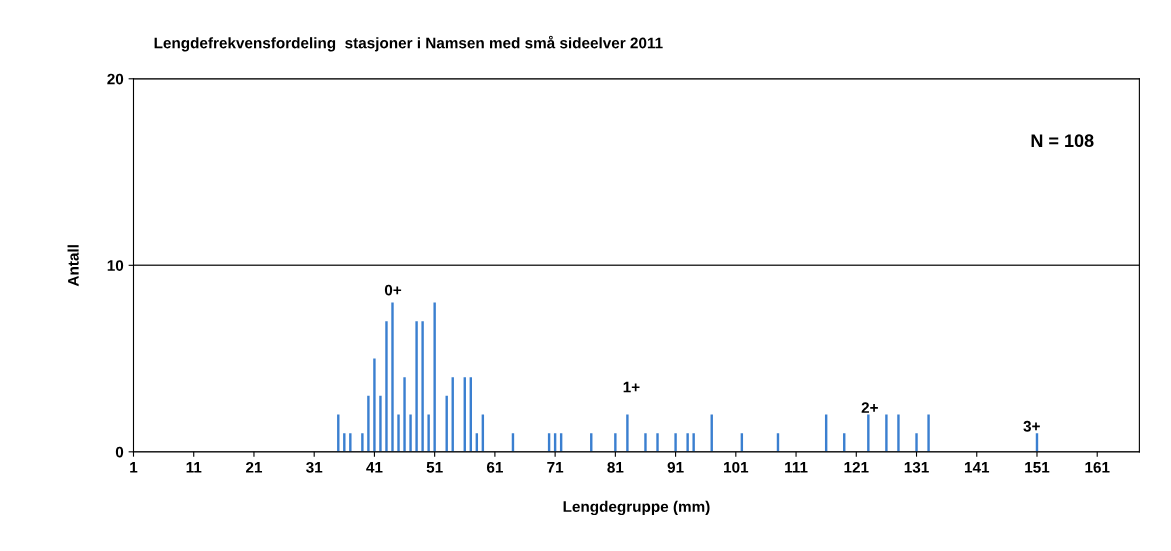  What do you see at coordinates (675, 467) in the screenshot?
I see `x-tick-label: 91` at bounding box center [675, 467].